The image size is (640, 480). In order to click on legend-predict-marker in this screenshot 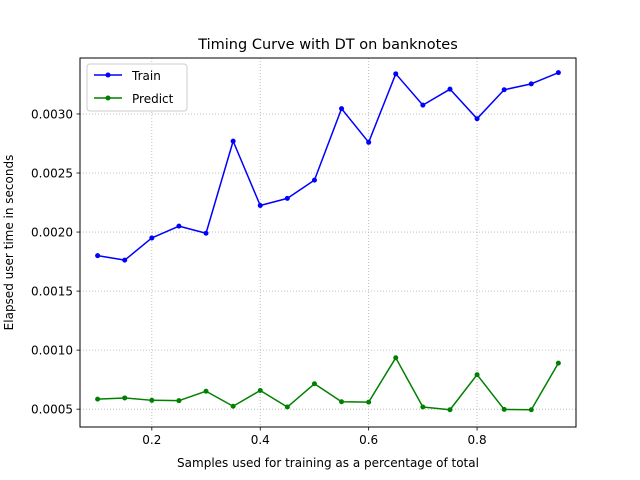, I will do `click(108, 98)`.